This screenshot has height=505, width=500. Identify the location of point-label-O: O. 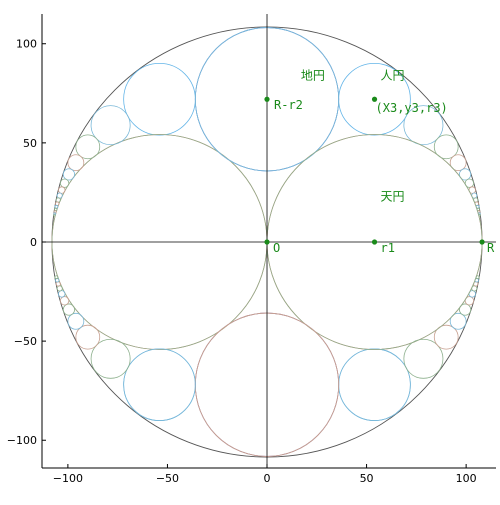
(276, 248).